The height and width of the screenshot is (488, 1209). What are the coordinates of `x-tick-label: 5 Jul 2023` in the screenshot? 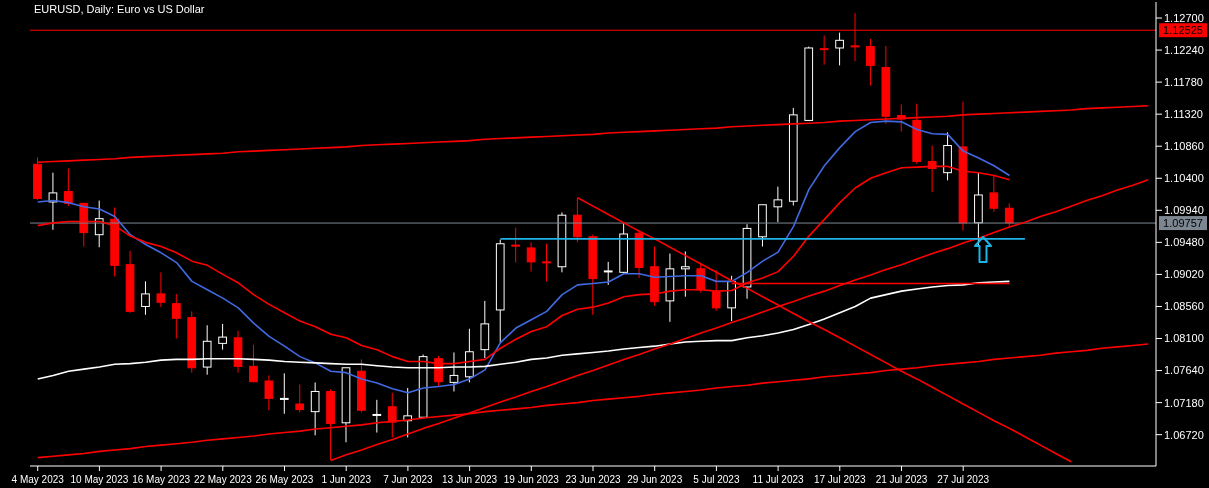 It's located at (716, 479).